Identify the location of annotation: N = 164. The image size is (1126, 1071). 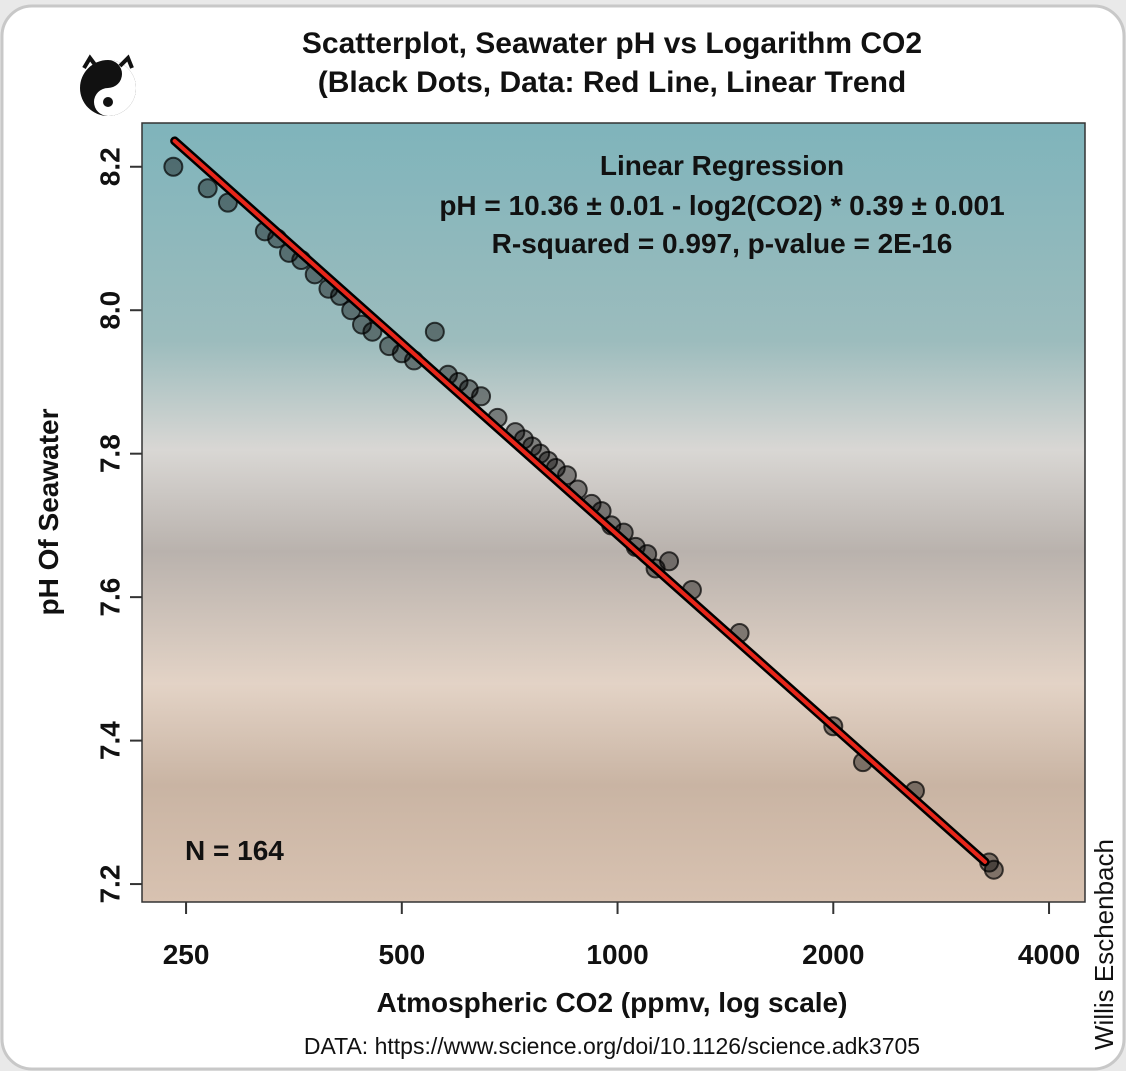
(234, 850).